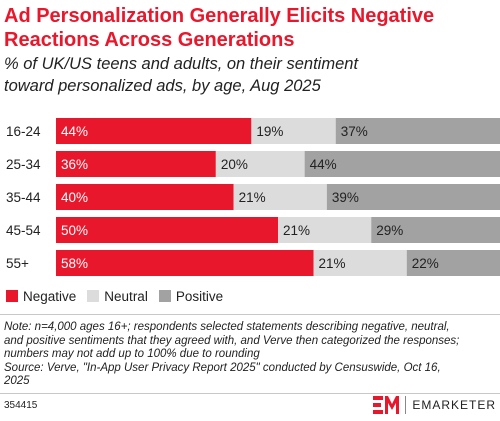 This screenshot has height=421, width=500. Describe the element at coordinates (23, 197) in the screenshot. I see `category-label: 35-44` at that location.